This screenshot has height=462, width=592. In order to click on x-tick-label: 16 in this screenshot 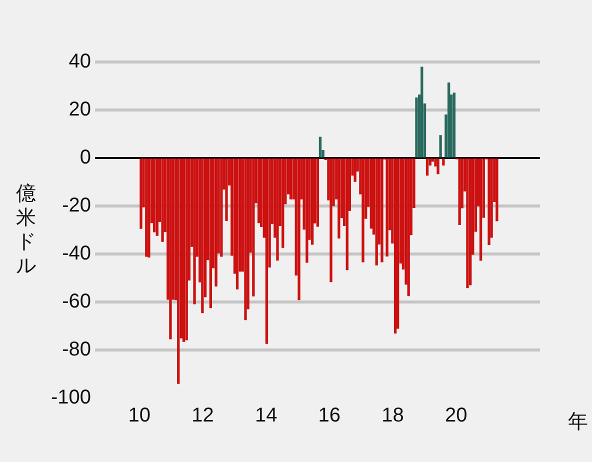, I will do `click(329, 415)`.